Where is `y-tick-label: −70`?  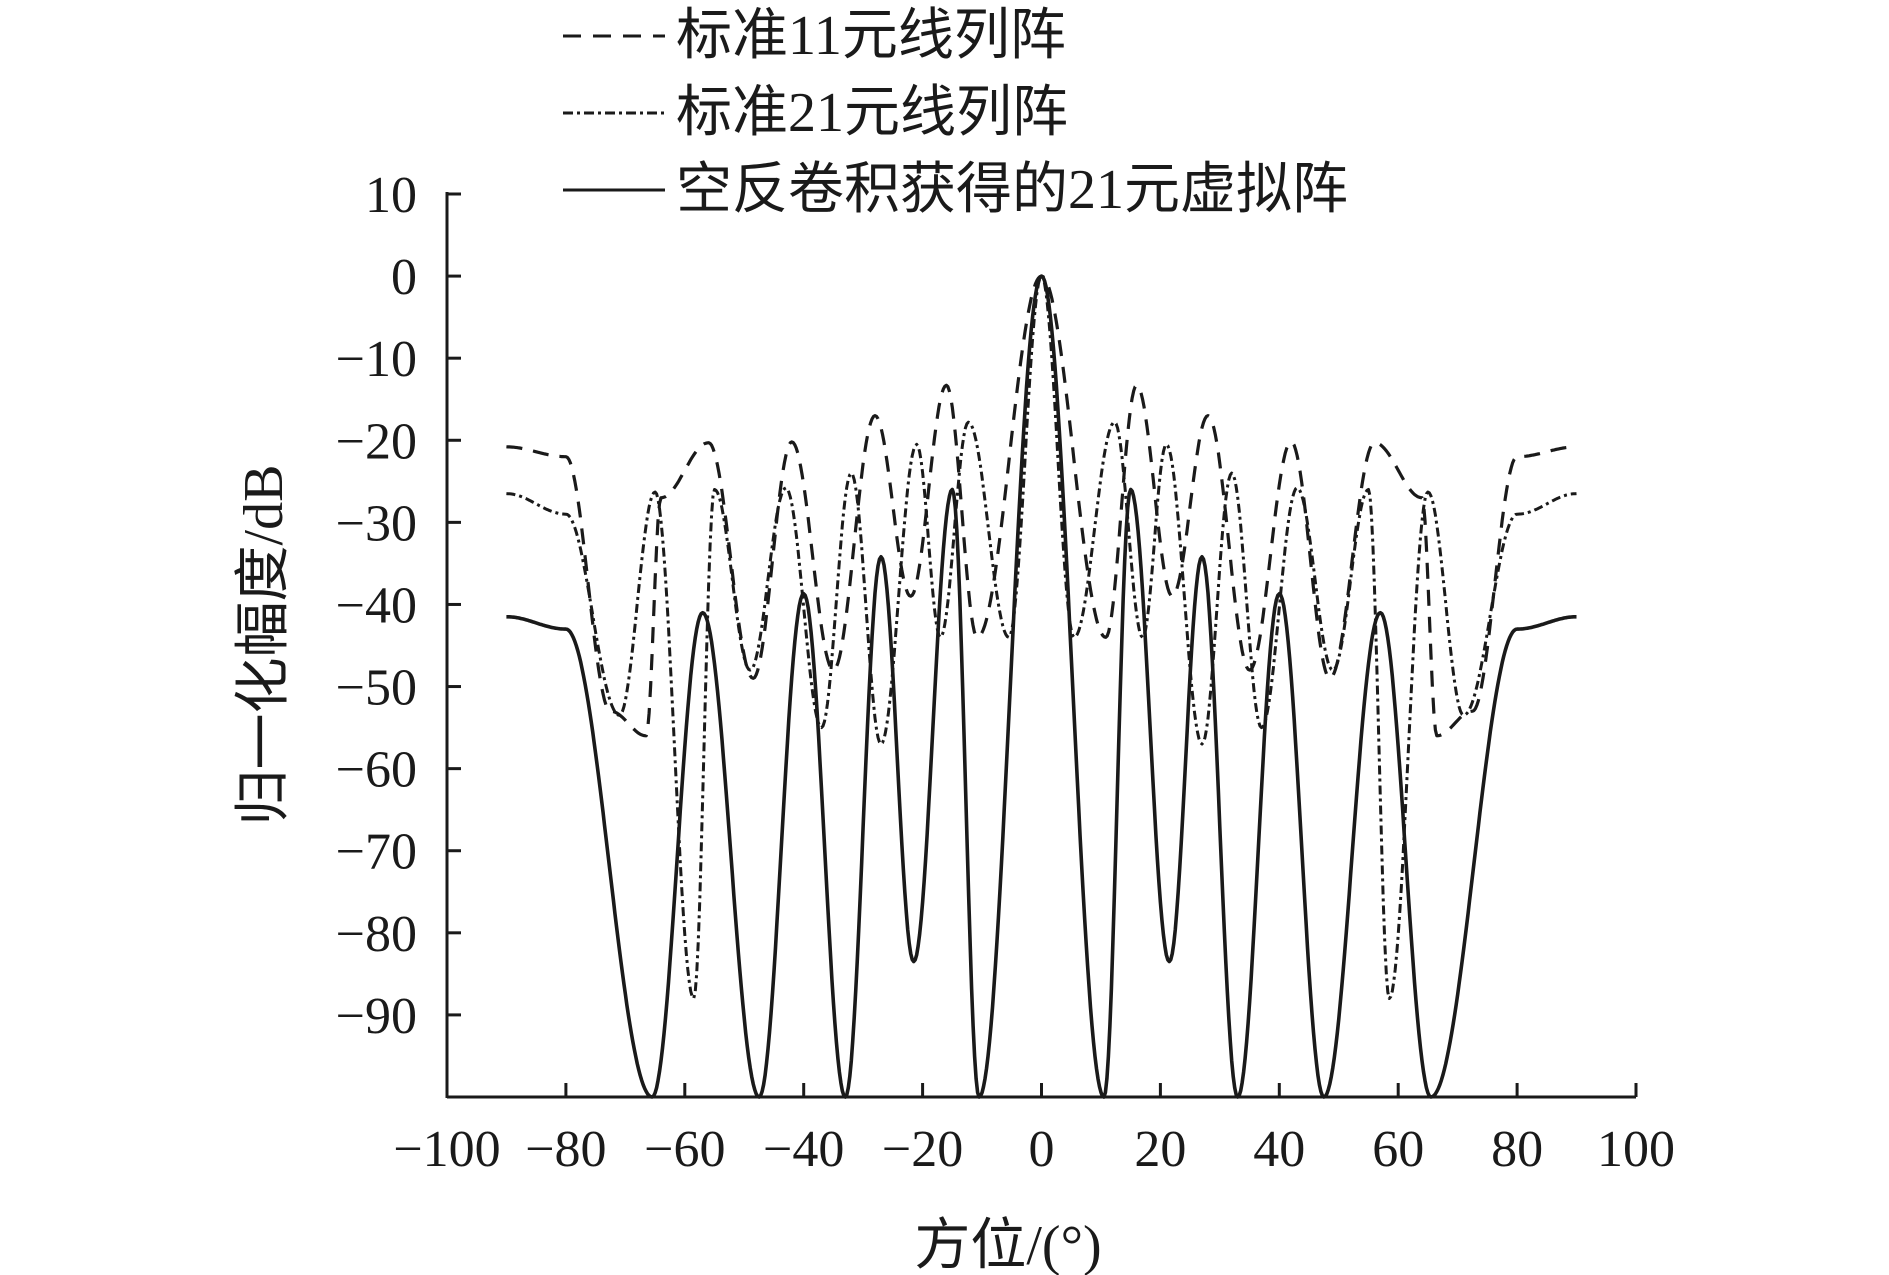 y-tick-label: −70 is located at coordinates (376, 852).